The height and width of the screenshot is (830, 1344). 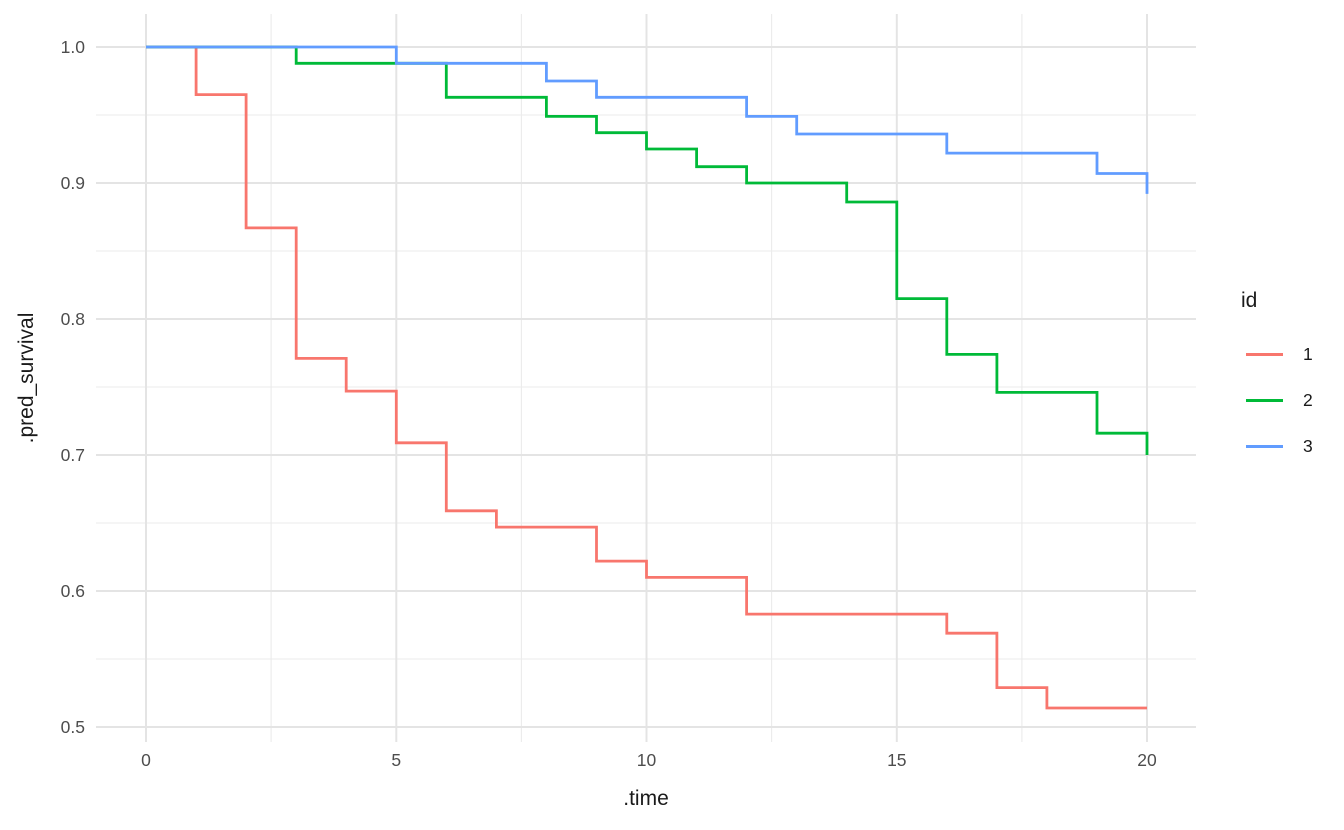 What do you see at coordinates (1308, 445) in the screenshot?
I see `legend-entry-label: 3` at bounding box center [1308, 445].